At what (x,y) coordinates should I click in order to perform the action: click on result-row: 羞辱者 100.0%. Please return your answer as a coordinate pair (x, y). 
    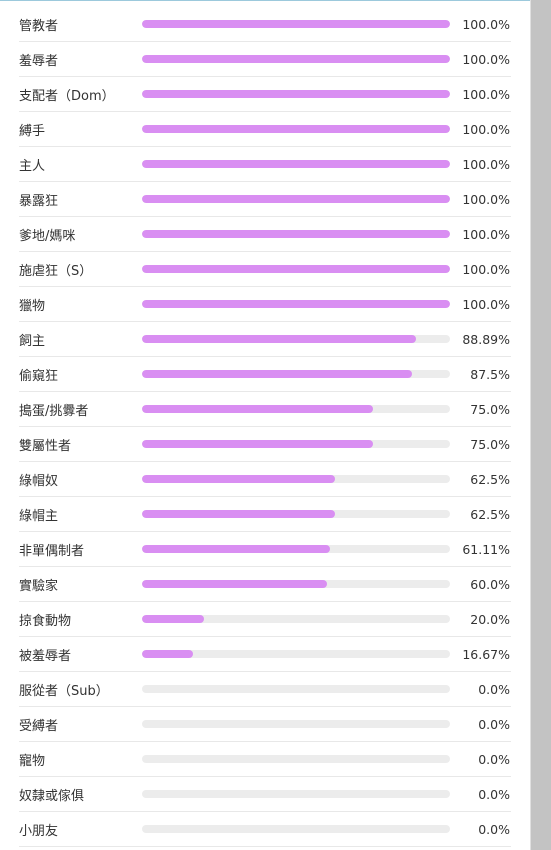
    Looking at the image, I should click on (265, 59).